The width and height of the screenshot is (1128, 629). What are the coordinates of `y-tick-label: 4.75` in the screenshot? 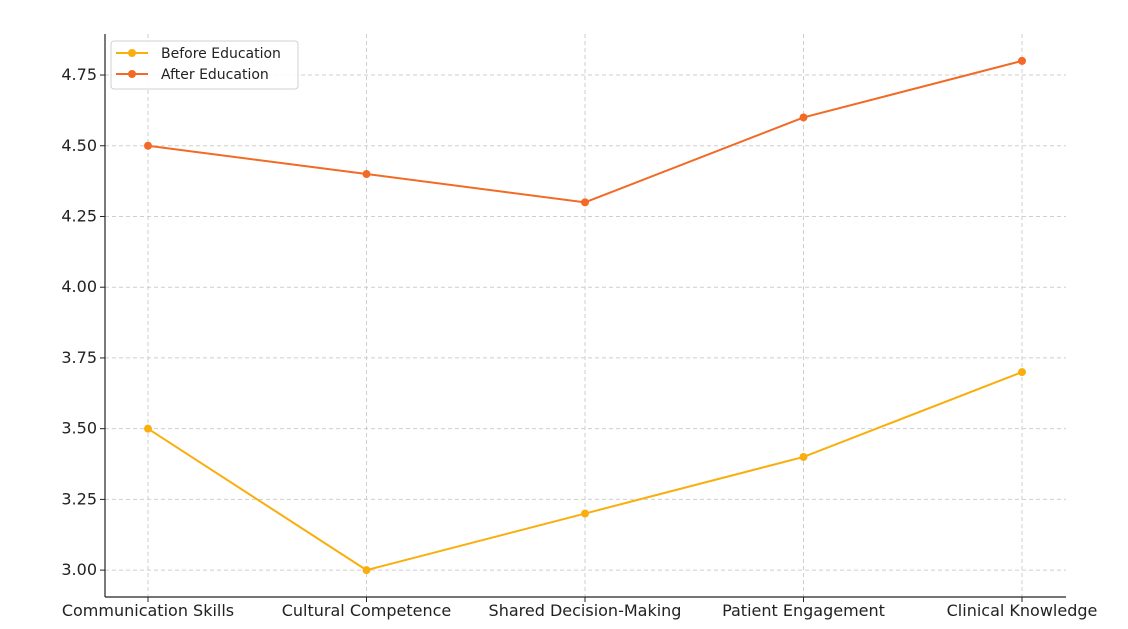 It's located at (79, 74).